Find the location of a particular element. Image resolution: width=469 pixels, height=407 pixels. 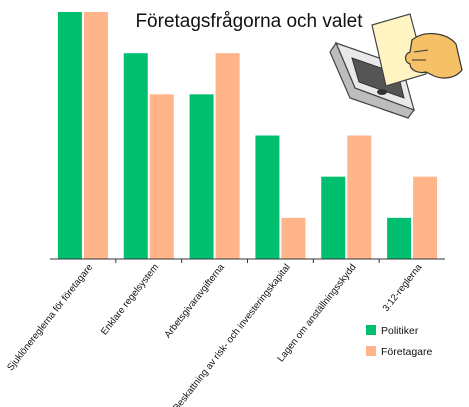

legend-label-1: Företagare is located at coordinates (407, 352).